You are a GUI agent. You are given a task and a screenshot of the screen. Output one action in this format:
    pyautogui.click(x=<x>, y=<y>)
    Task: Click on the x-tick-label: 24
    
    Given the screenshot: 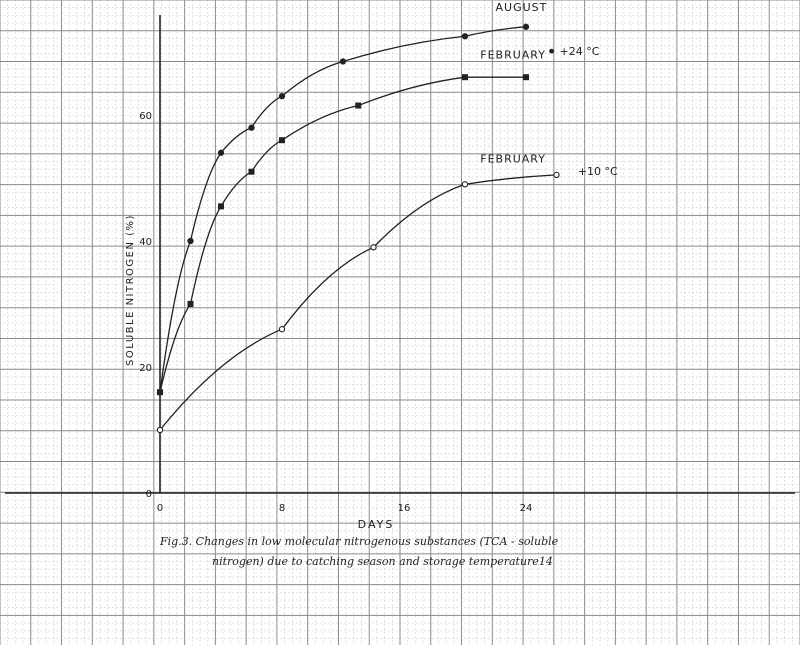 What is the action you would take?
    pyautogui.click(x=526, y=508)
    